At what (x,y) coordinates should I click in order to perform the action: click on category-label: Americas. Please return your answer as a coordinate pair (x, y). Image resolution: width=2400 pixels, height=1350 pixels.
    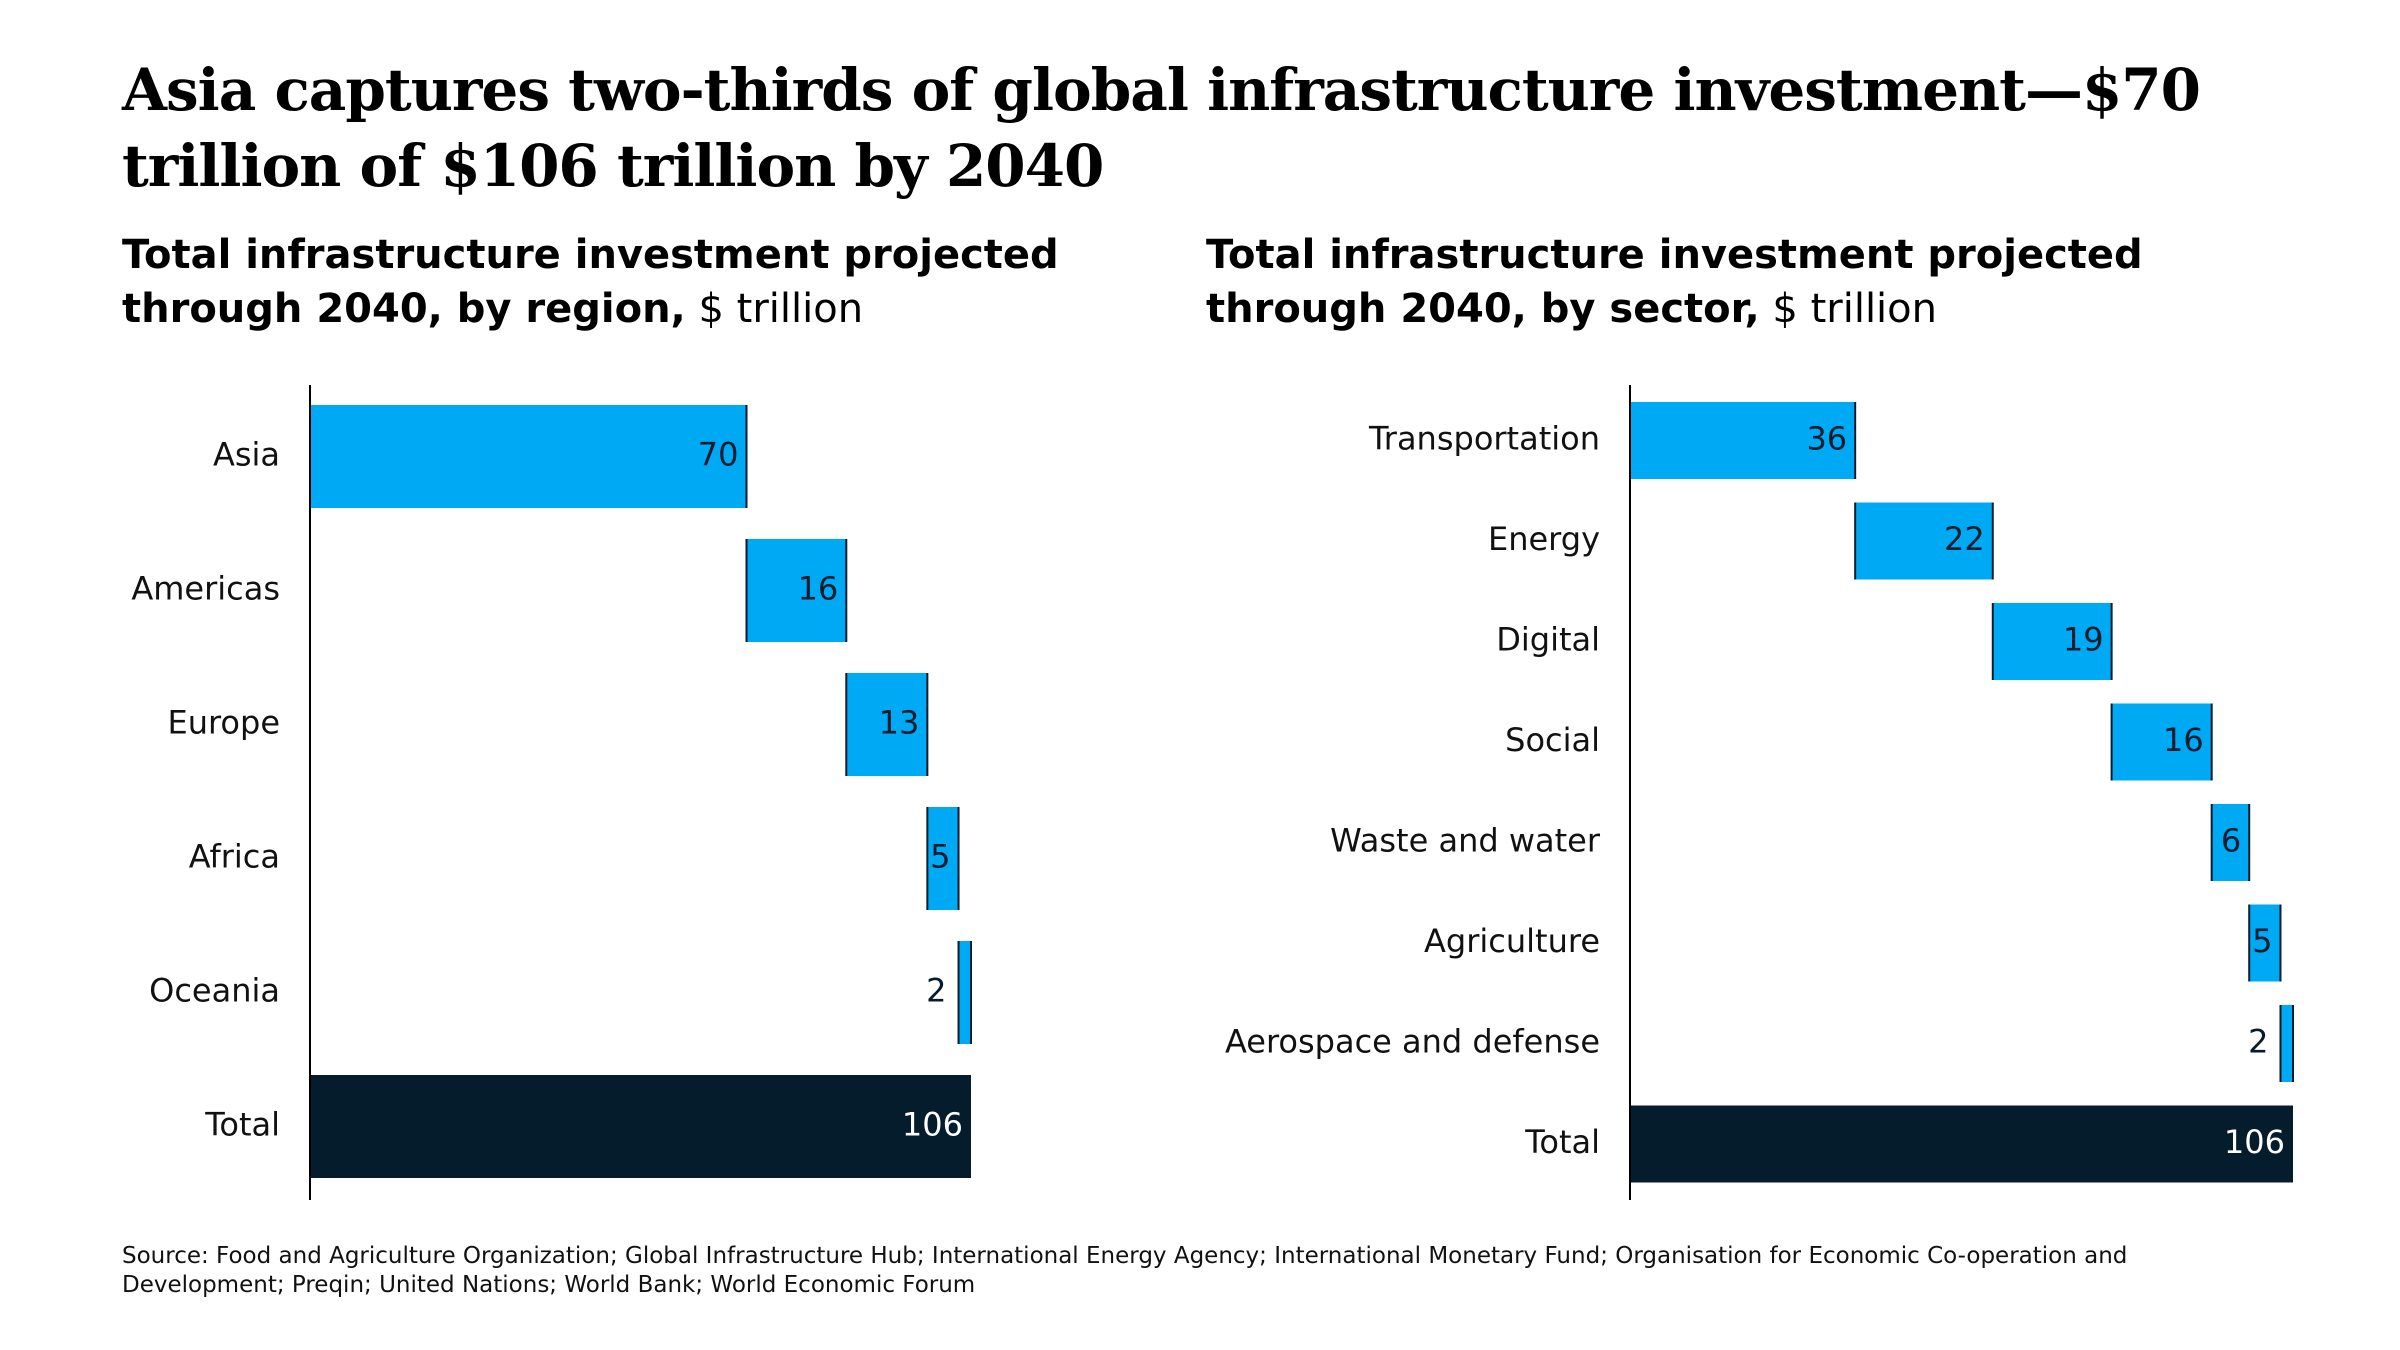
    Looking at the image, I should click on (205, 589).